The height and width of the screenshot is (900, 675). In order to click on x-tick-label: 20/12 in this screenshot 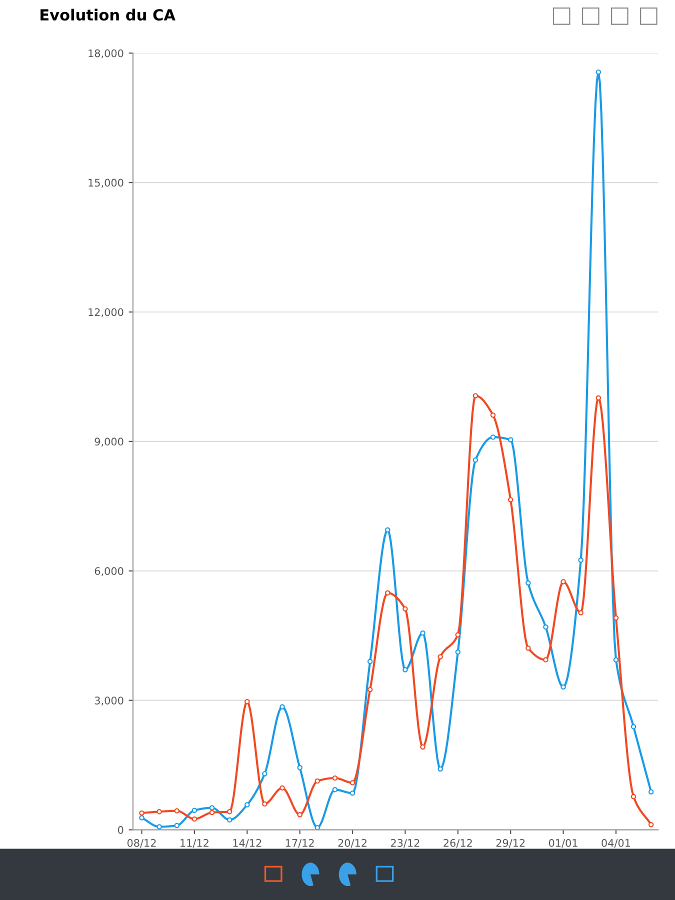, I will do `click(352, 843)`.